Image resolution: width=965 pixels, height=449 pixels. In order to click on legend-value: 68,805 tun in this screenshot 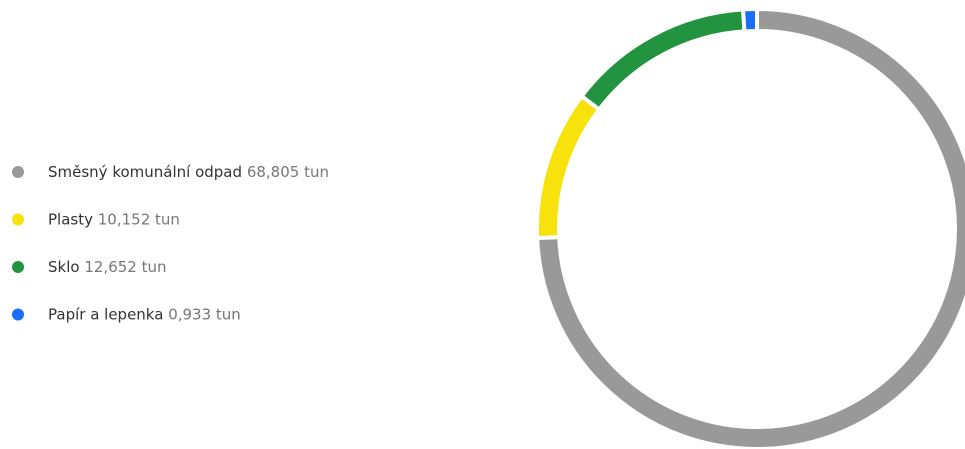, I will do `click(288, 172)`.